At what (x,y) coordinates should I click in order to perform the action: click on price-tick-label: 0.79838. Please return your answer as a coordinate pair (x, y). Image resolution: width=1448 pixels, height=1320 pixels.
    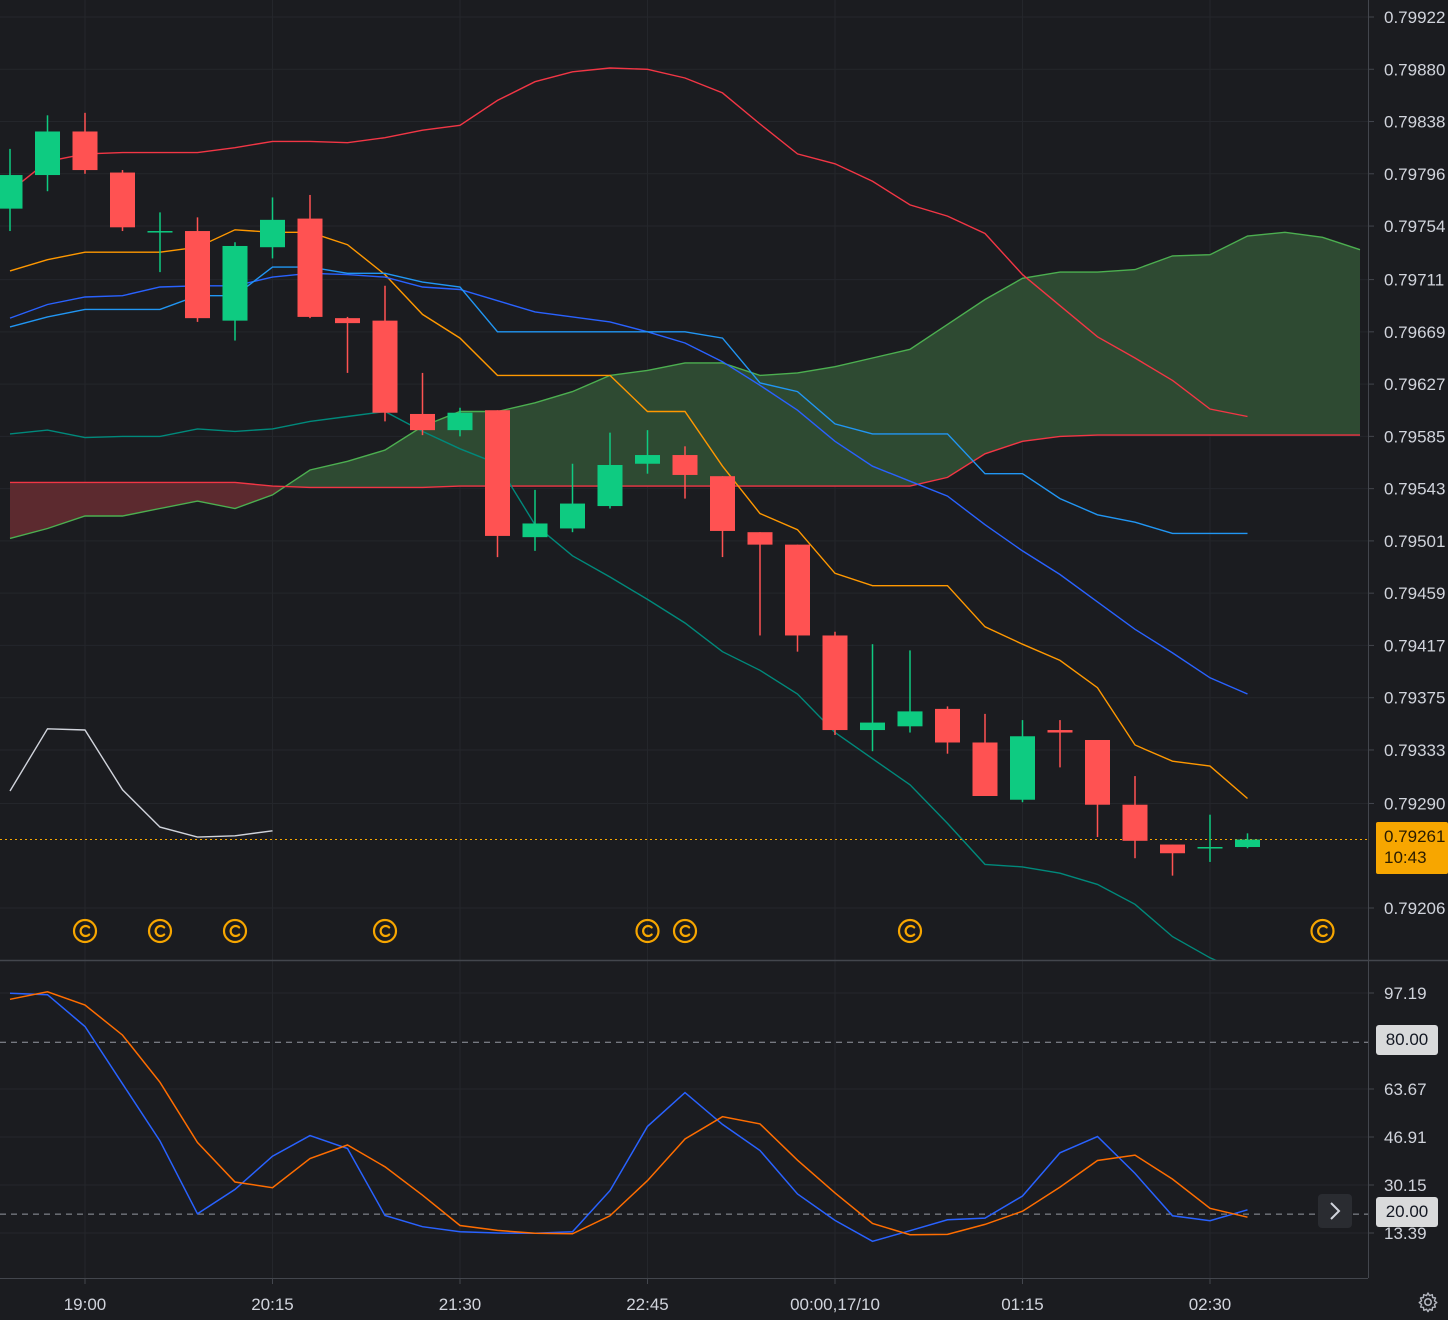
    Looking at the image, I should click on (1414, 122).